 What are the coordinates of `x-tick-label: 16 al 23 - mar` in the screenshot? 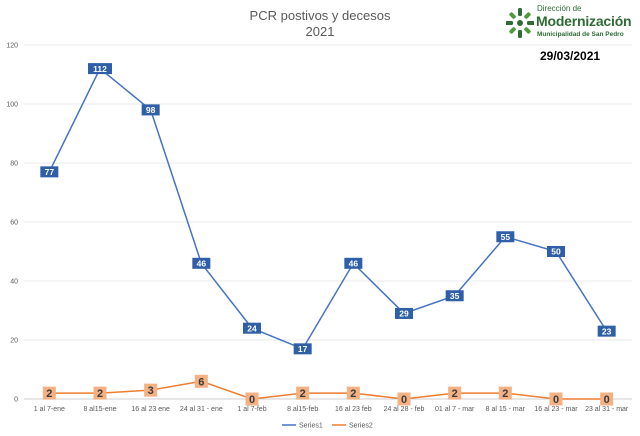 It's located at (556, 409).